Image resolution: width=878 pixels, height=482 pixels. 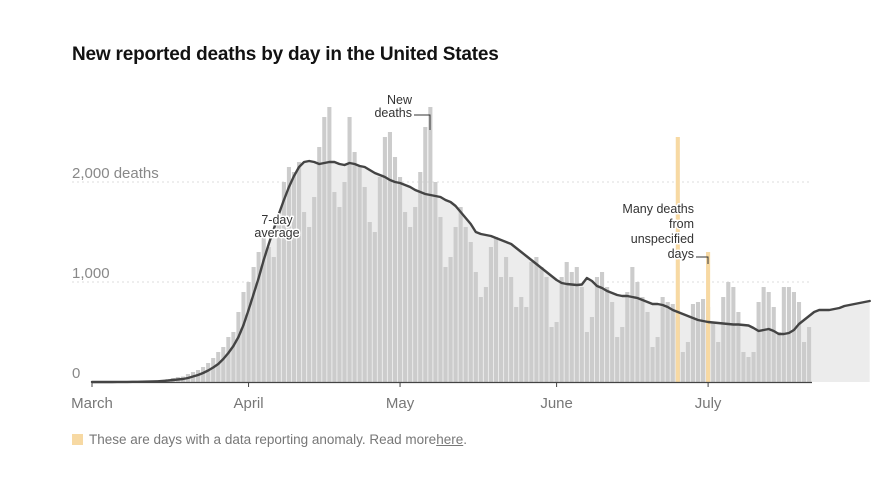 What do you see at coordinates (115, 173) in the screenshot?
I see `y-tick-label: 2,000 deaths` at bounding box center [115, 173].